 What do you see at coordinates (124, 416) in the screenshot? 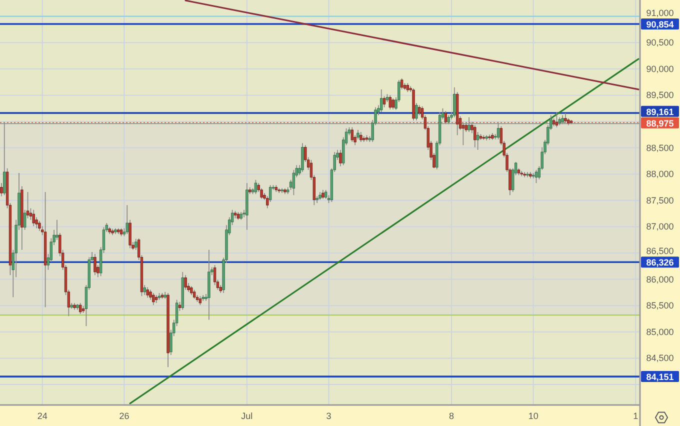
I see `x-tick-label: 26` at bounding box center [124, 416].